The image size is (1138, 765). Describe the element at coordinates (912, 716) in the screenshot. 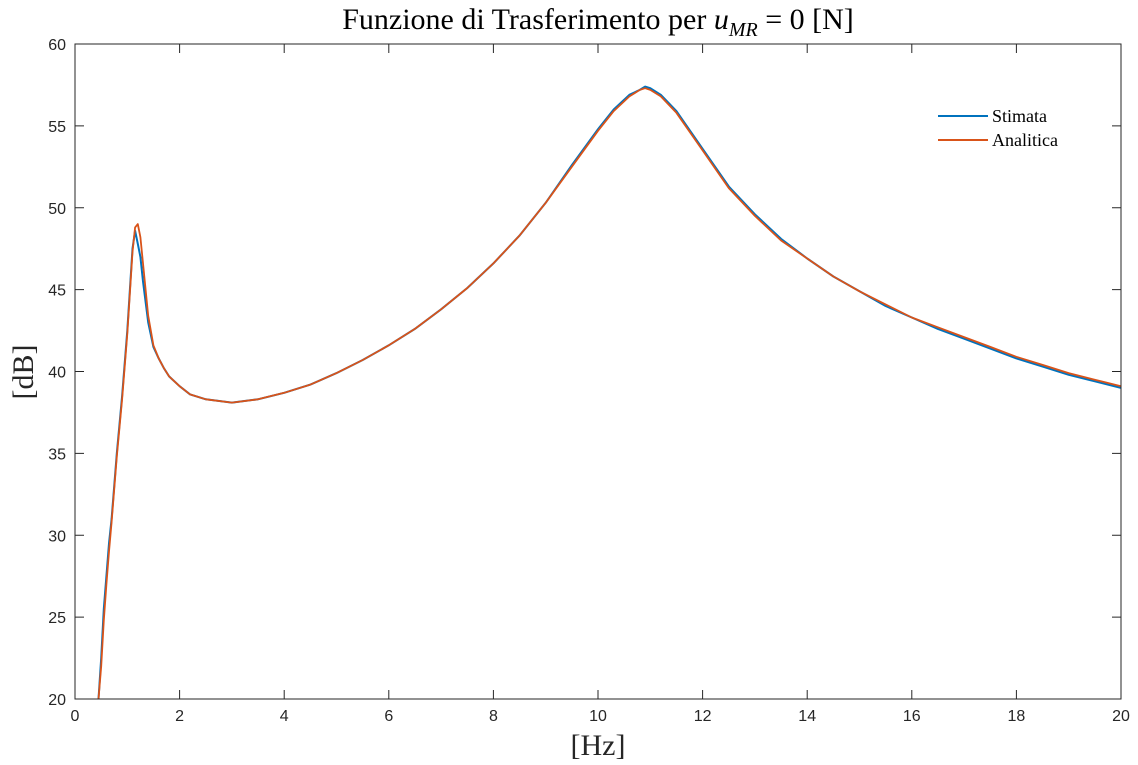

I see `x-tick-label: 16` at that location.